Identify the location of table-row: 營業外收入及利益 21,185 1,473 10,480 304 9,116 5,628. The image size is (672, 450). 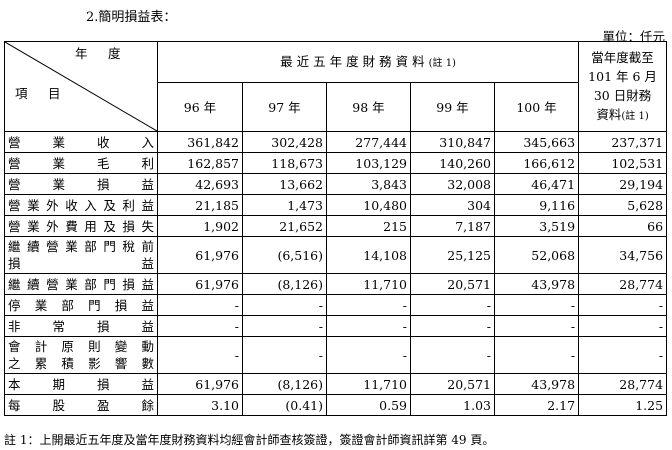
(336, 205).